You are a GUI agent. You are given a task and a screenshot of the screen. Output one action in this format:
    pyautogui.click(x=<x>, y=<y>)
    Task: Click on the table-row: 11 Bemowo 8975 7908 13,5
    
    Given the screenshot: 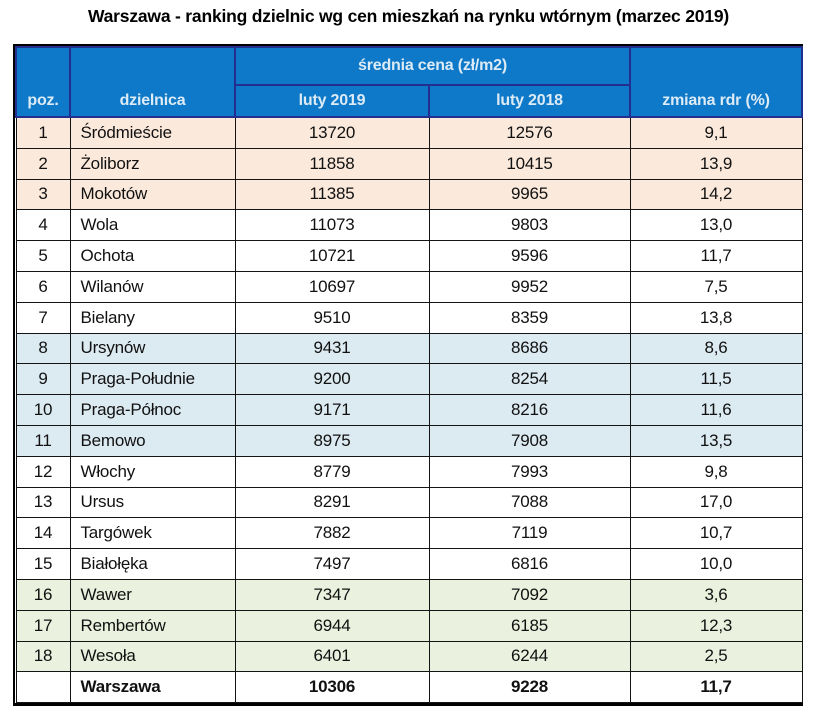 What is the action you would take?
    pyautogui.click(x=409, y=440)
    